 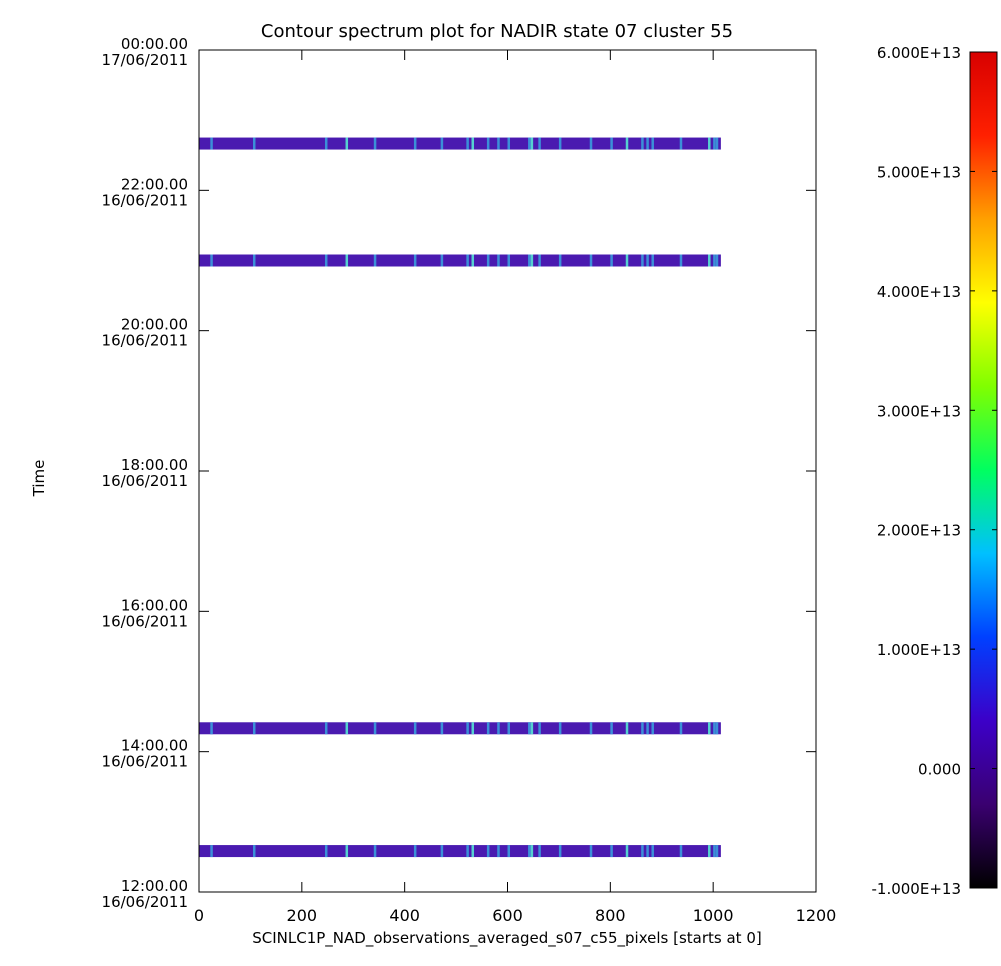 I want to click on x-tick-label: 800, so click(x=610, y=915).